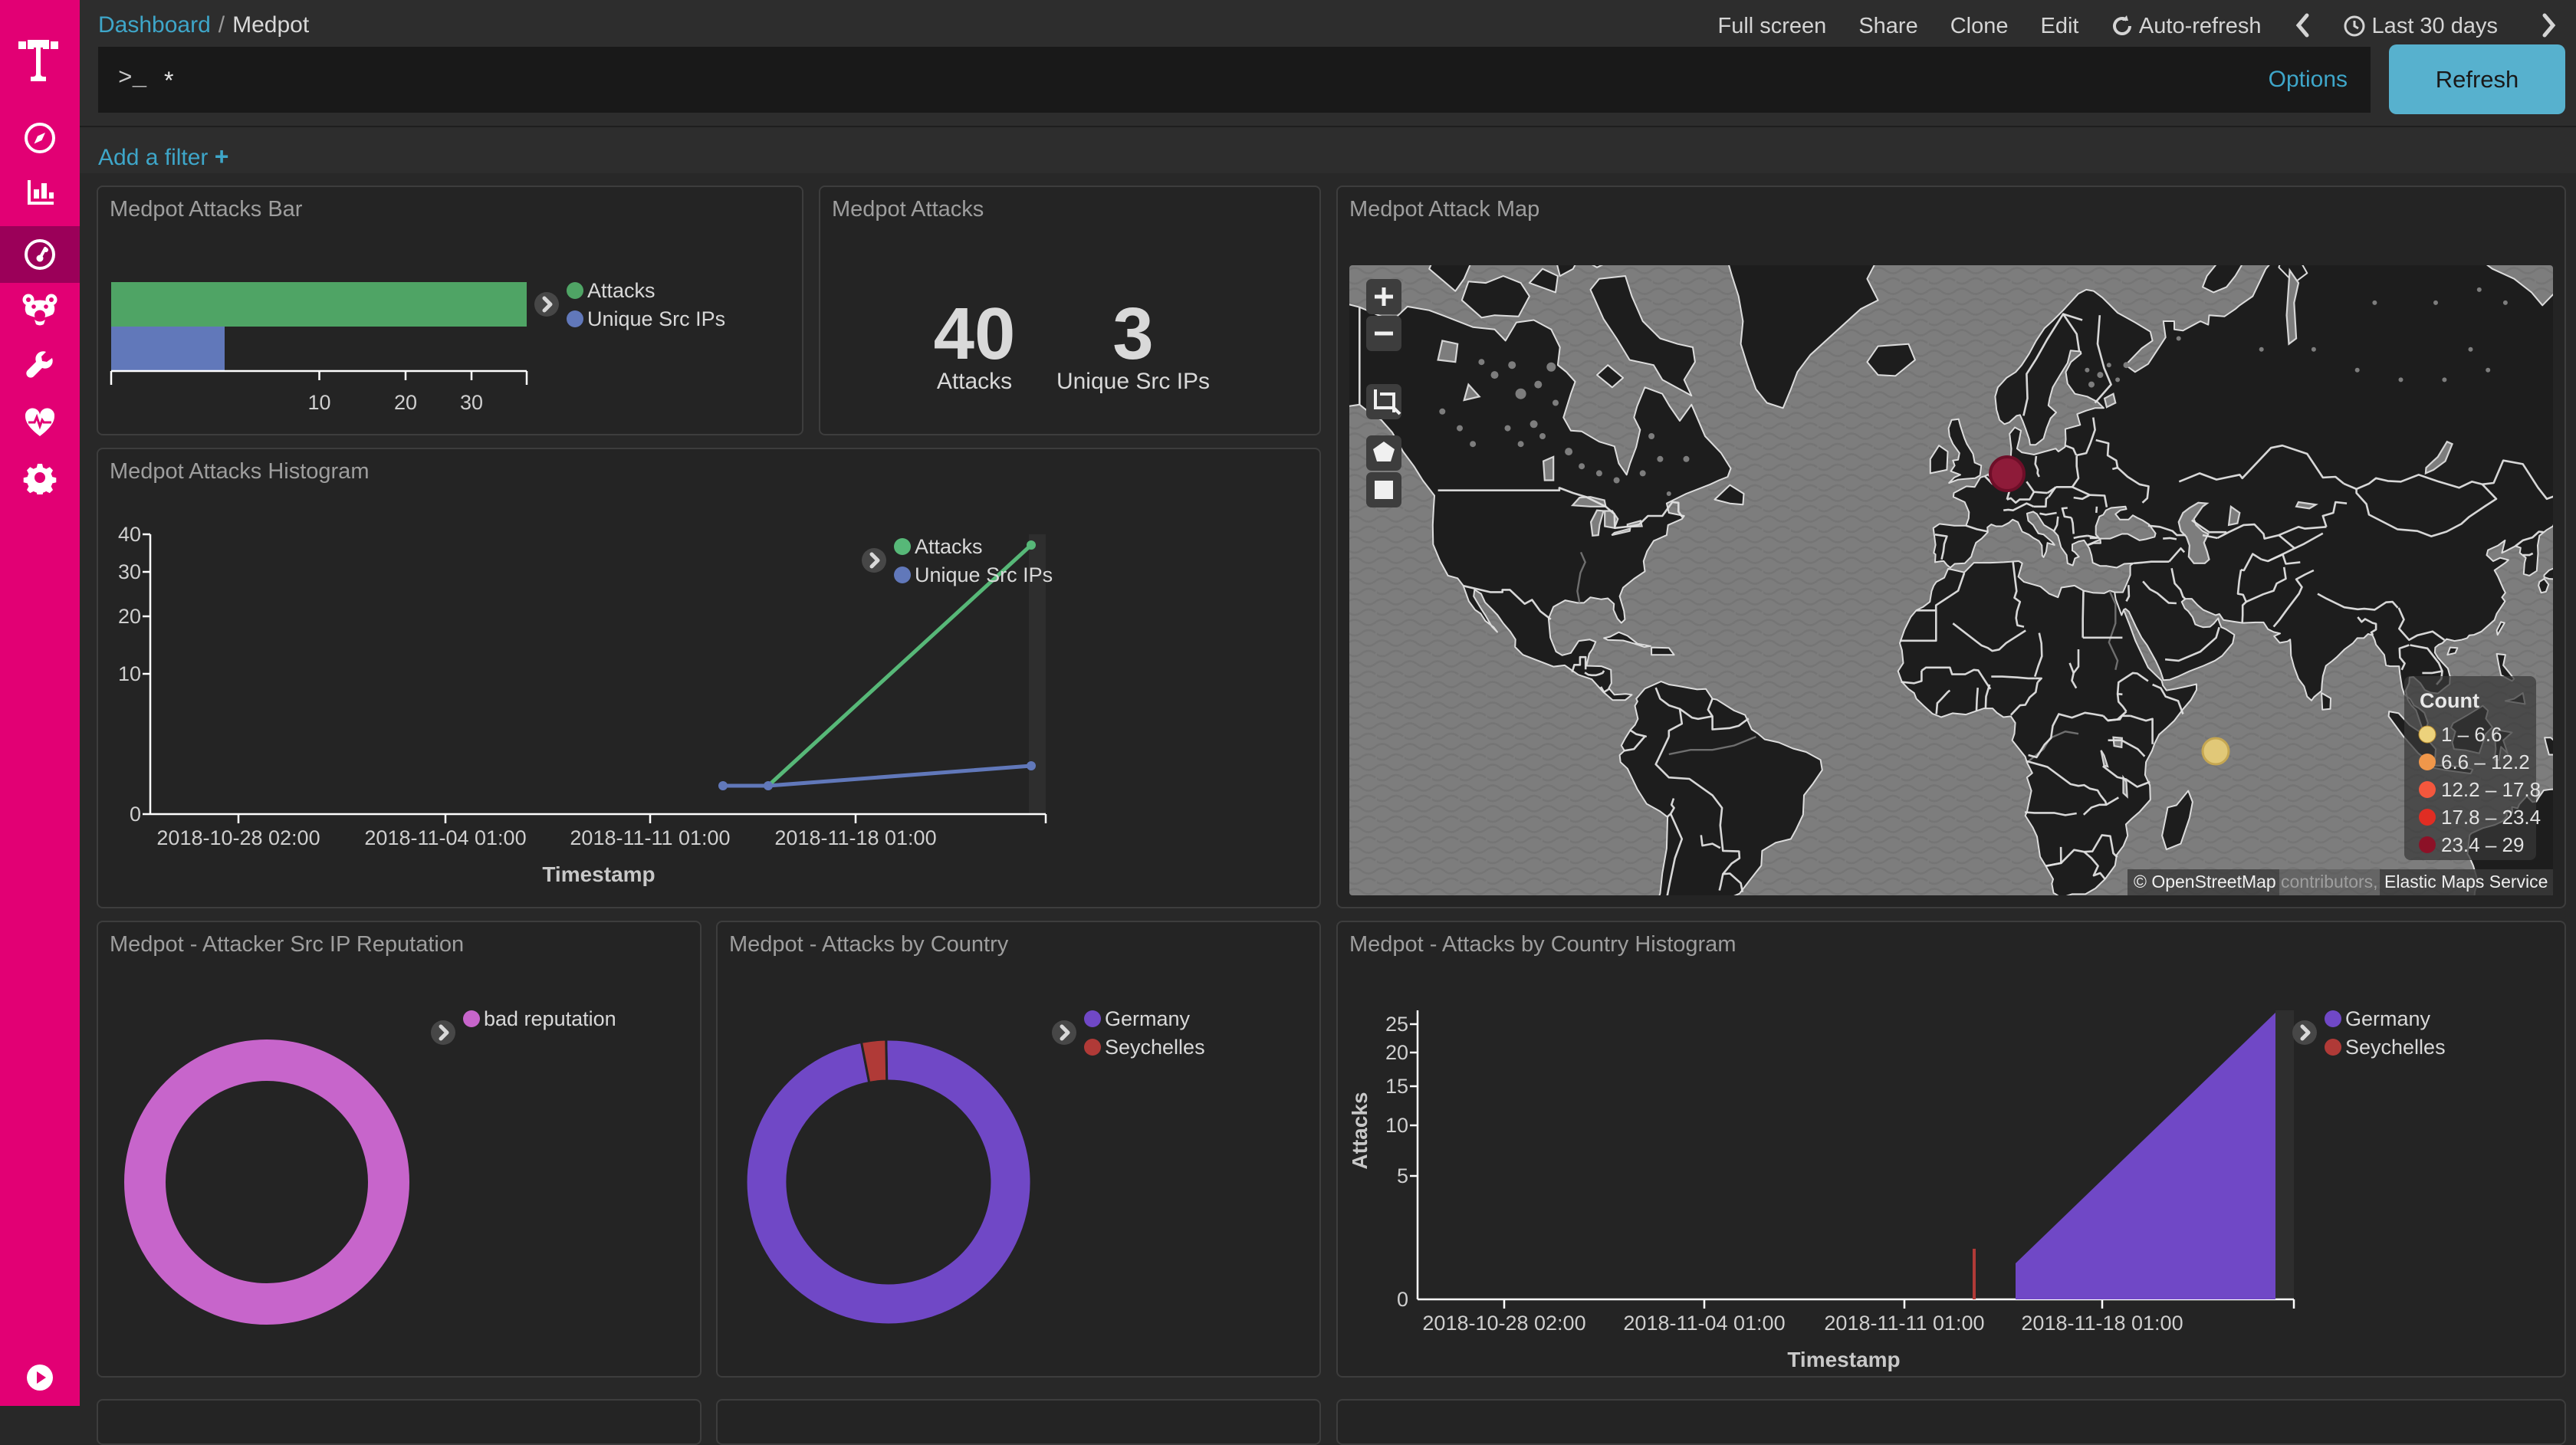 This screenshot has height=1445, width=2576. Describe the element at coordinates (550, 1018) in the screenshot. I see `svg-text: bad reputation` at that location.